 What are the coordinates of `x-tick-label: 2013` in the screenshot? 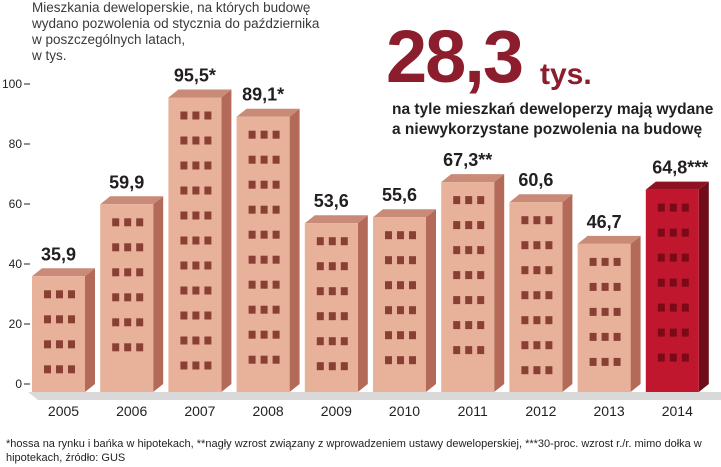 It's located at (609, 411).